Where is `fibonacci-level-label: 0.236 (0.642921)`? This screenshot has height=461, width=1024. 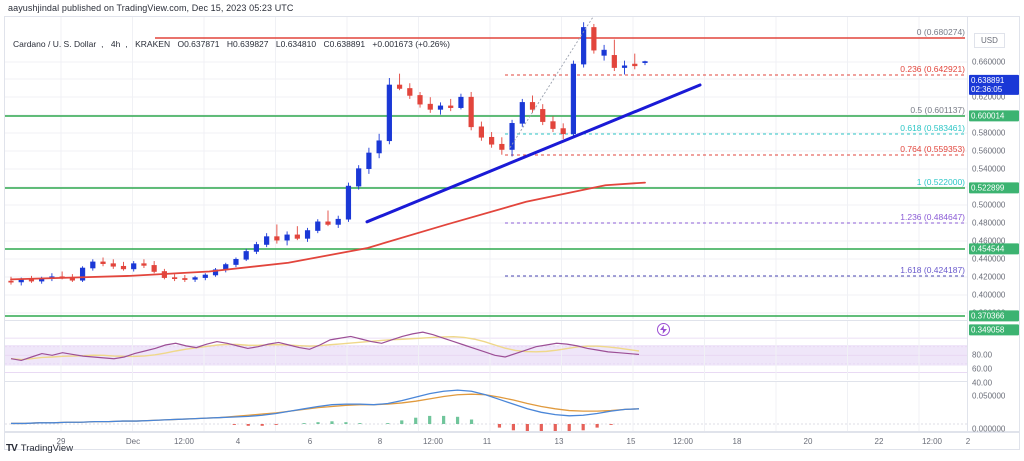 fibonacci-level-label: 0.236 (0.642921) is located at coordinates (932, 69).